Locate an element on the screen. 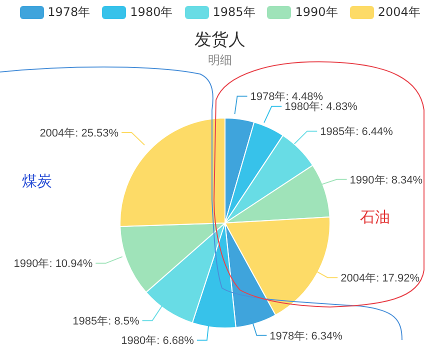 The height and width of the screenshot is (352, 440). category-label: 1978年: 6.34% is located at coordinates (306, 336).